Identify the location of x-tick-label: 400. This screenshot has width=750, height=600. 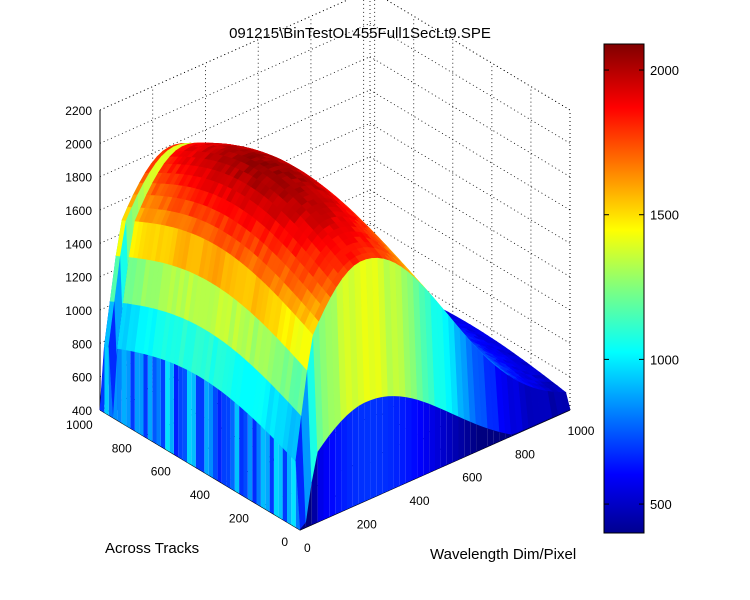
(419, 501).